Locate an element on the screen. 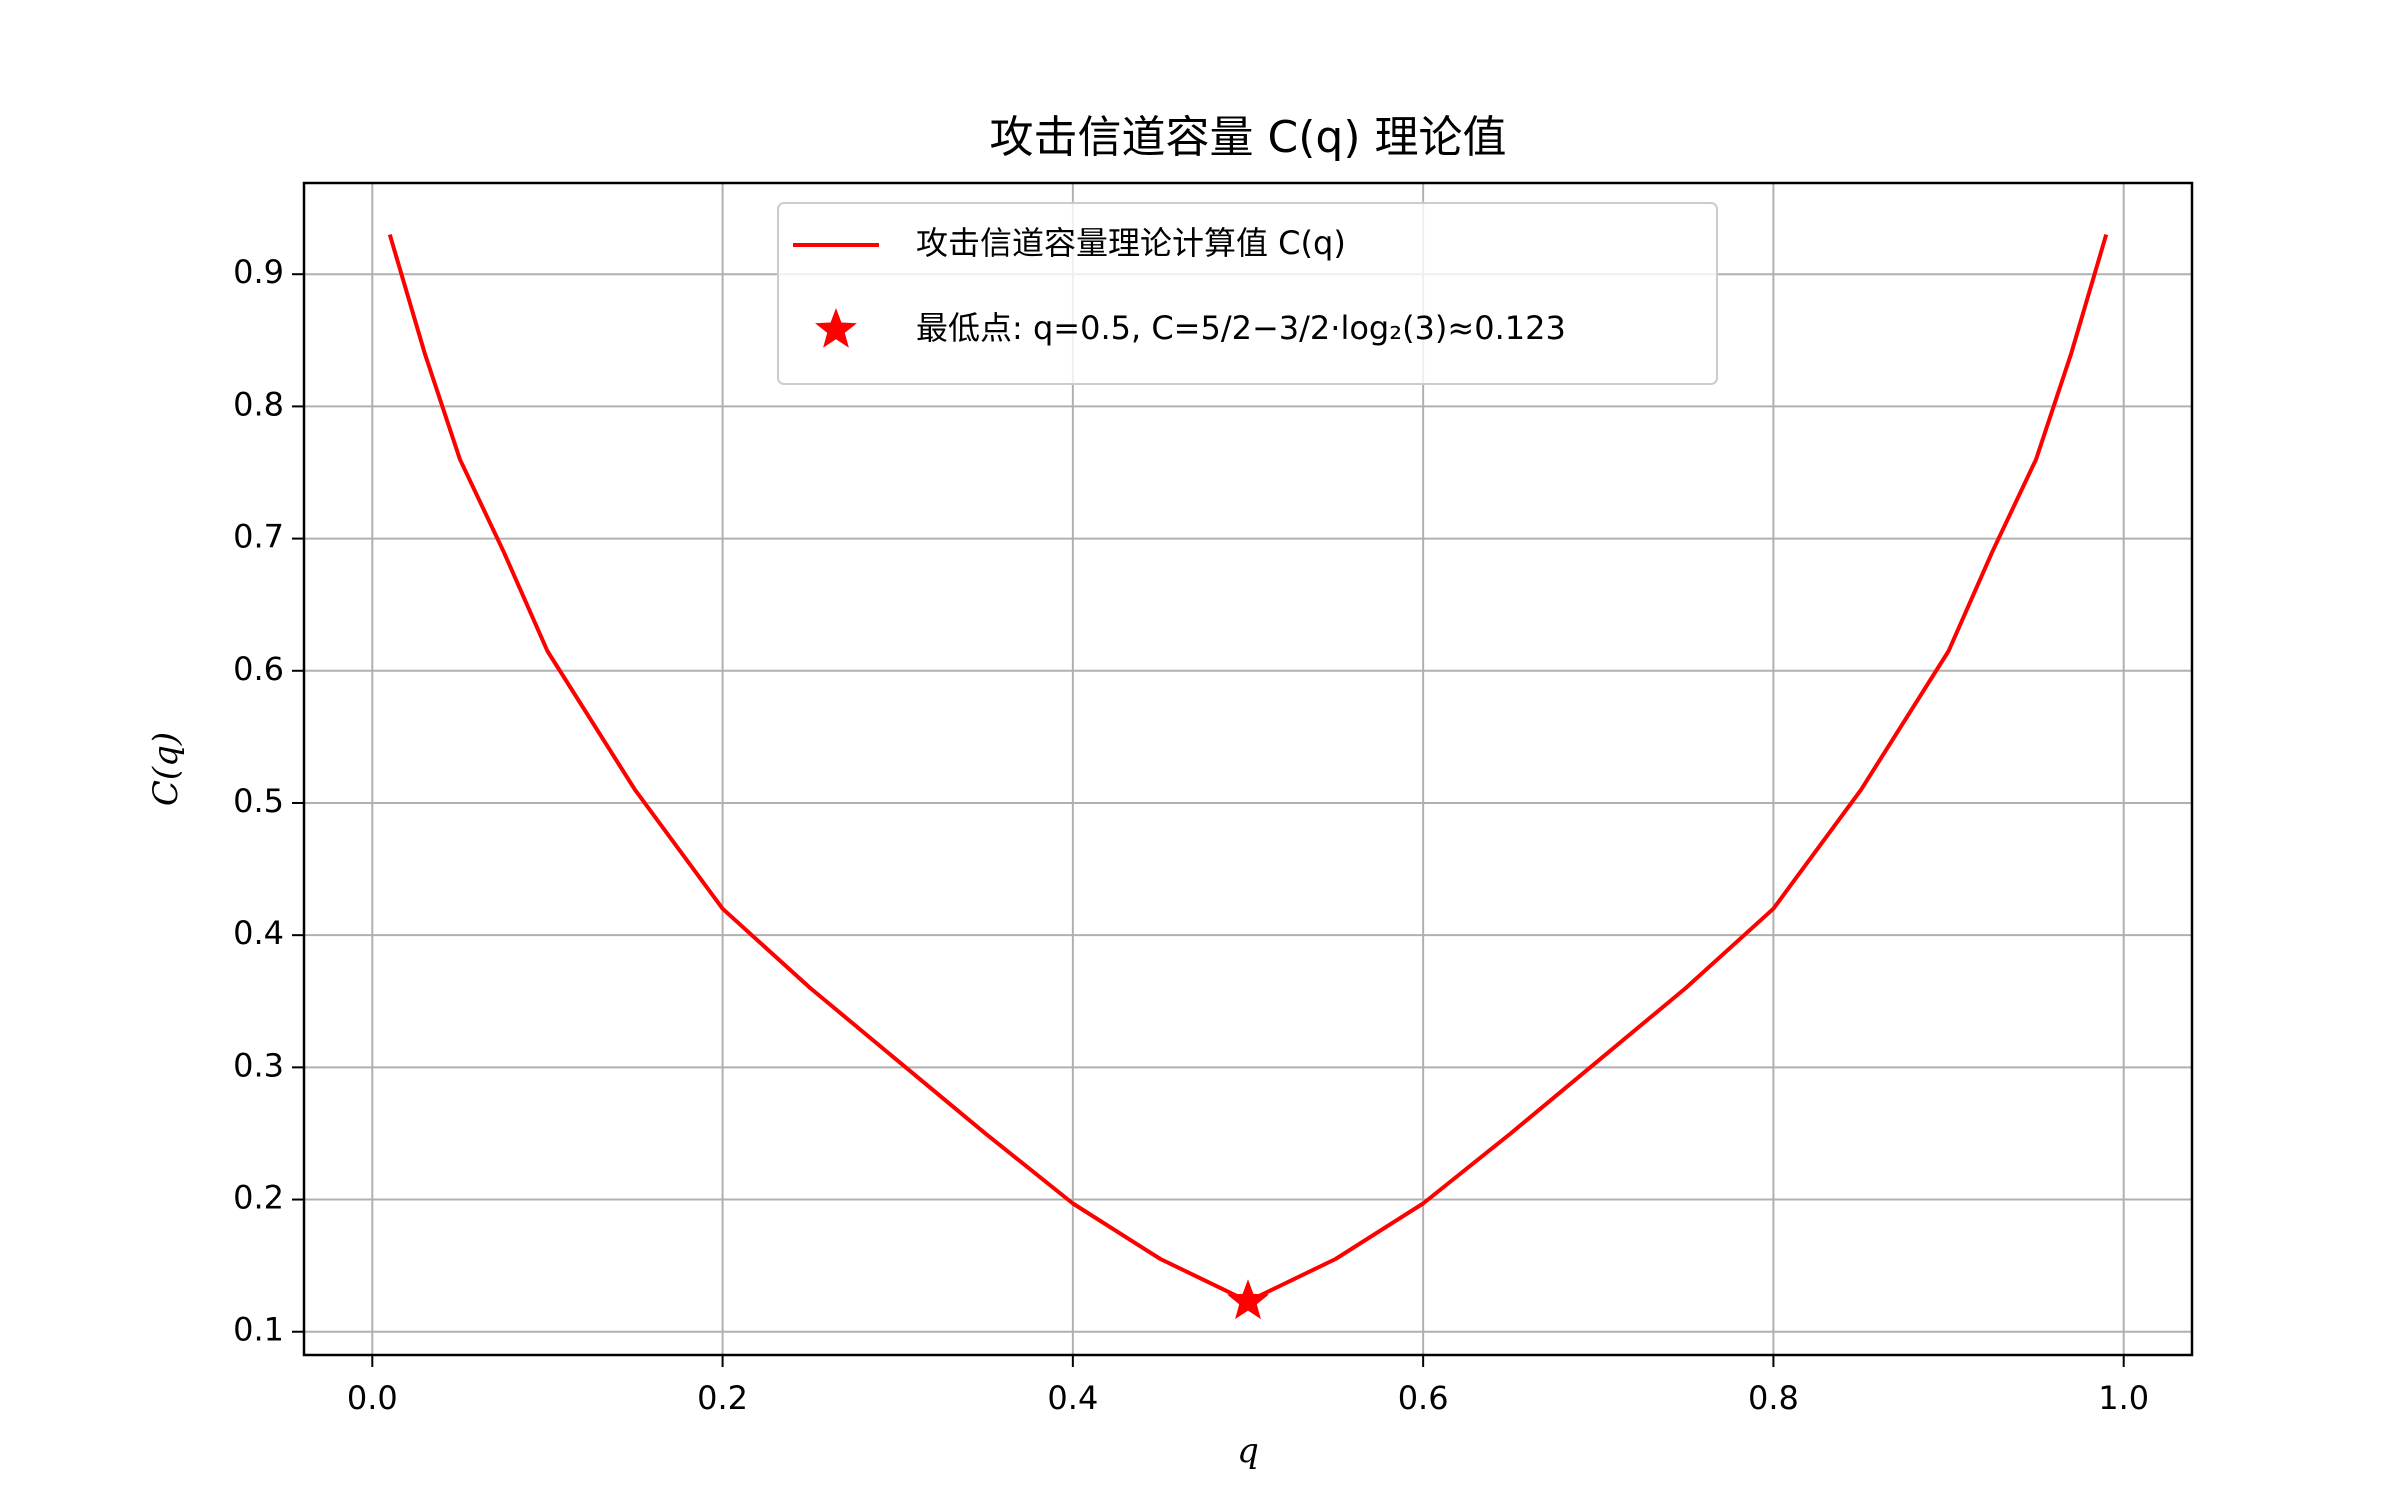 The width and height of the screenshot is (2400, 1500). x-tick-label: 0.2 is located at coordinates (722, 1398).